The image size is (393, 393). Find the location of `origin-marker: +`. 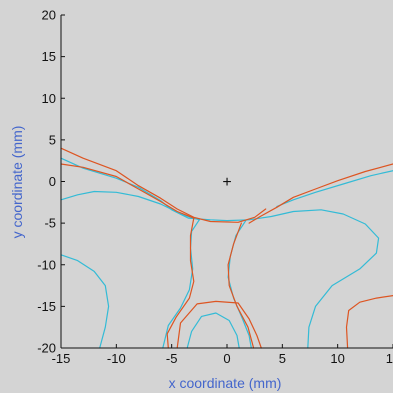

origin-marker: + is located at coordinates (226, 182).